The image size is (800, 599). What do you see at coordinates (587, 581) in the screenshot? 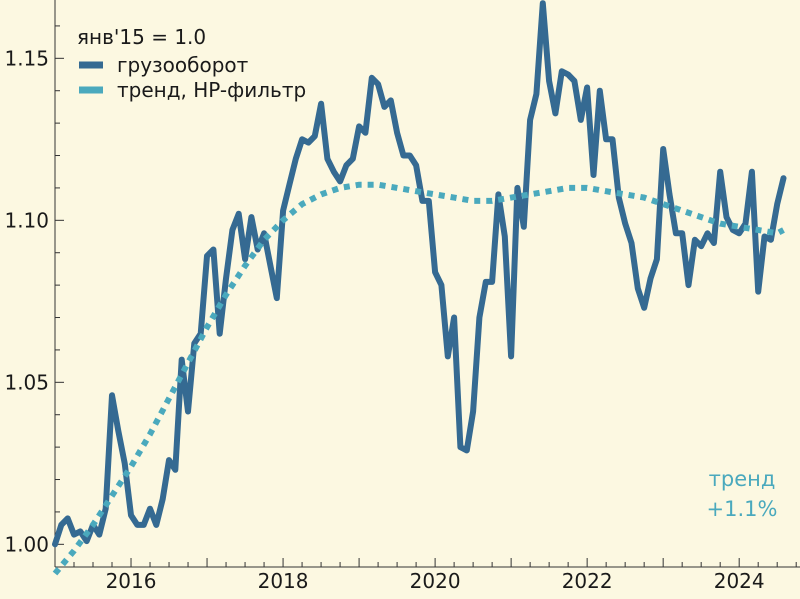
I see `x-tick-label: 2022` at bounding box center [587, 581].